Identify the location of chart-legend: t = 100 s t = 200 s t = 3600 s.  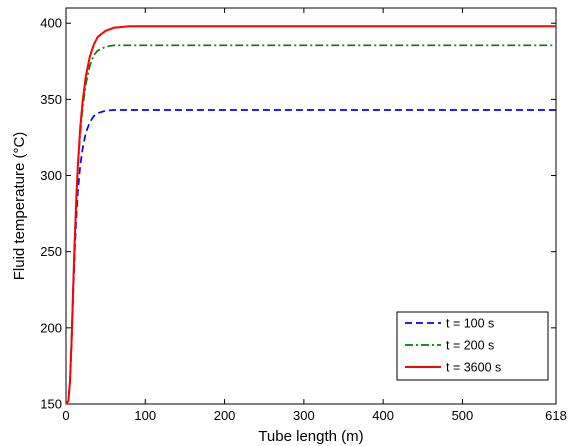
(472, 346).